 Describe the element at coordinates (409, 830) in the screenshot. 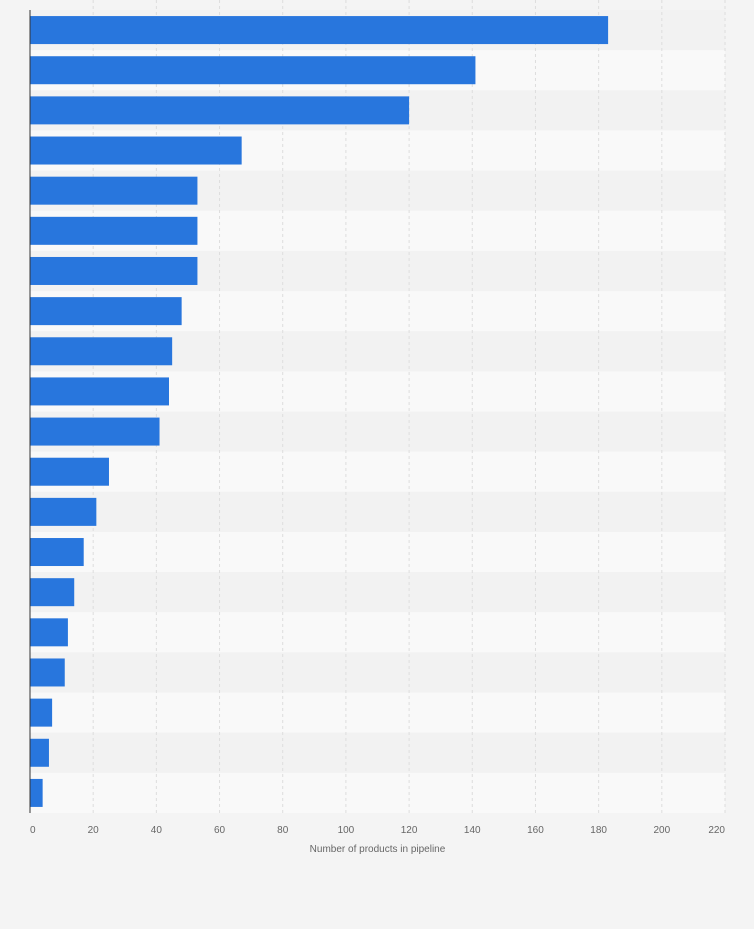

I see `x-tick-label: 120` at that location.